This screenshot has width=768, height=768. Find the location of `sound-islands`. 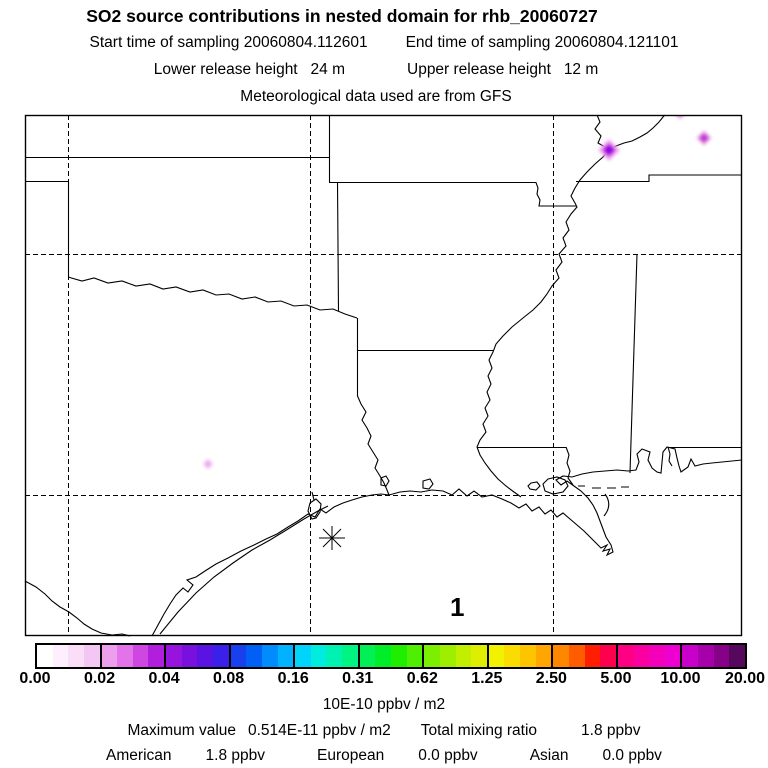

sound-islands is located at coordinates (603, 487).